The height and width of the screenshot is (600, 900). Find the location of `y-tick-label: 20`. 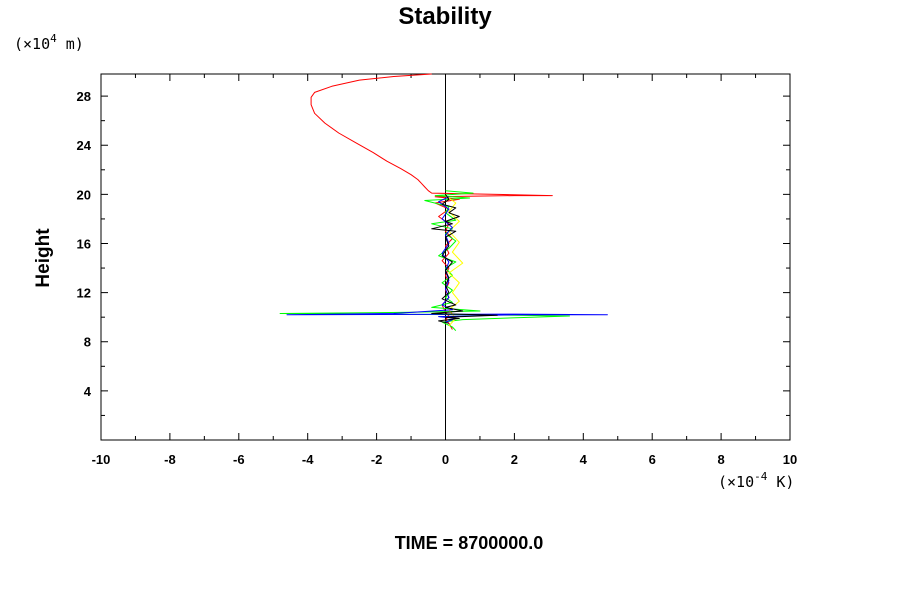

y-tick-label: 20 is located at coordinates (84, 194).